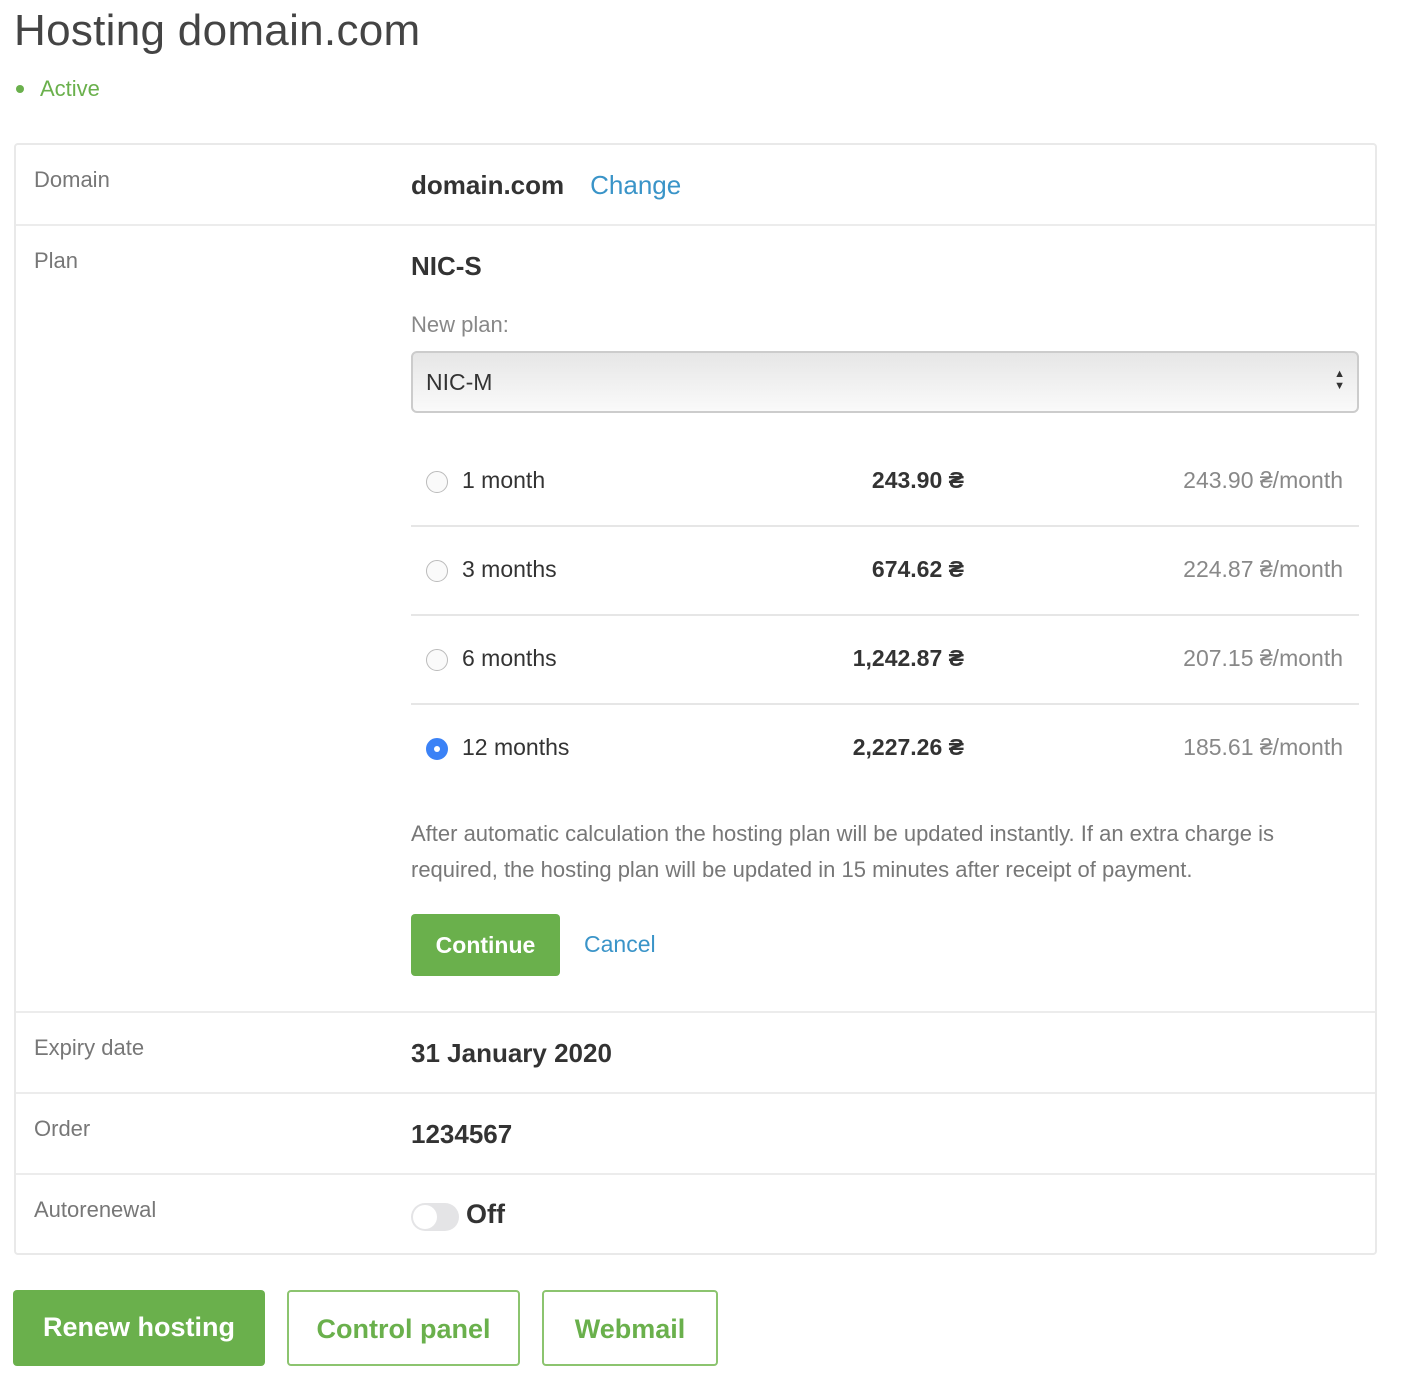 This screenshot has width=1402, height=1380. Describe the element at coordinates (1263, 747) in the screenshot. I see `period-per-month: 185.61 ₴/month` at that location.